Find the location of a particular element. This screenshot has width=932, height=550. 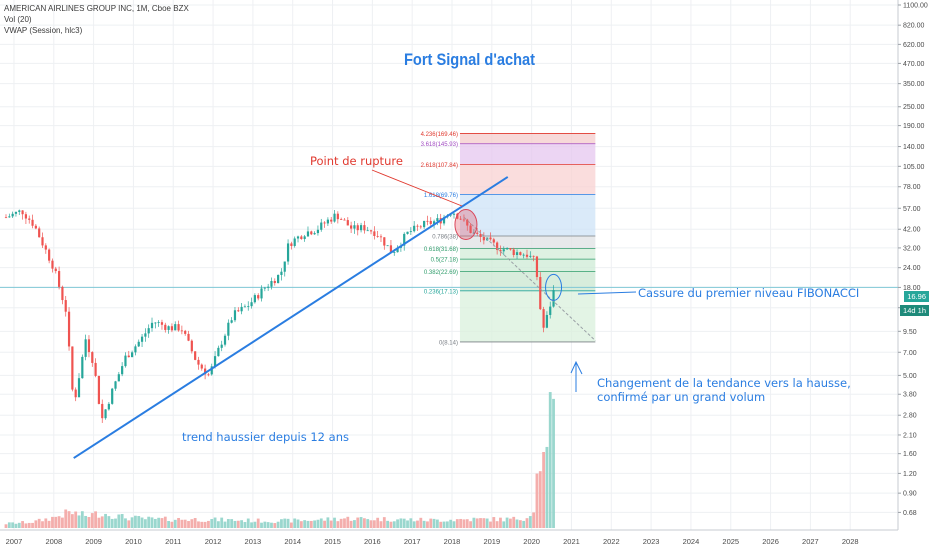

x-tick-label: 2015 is located at coordinates (332, 541).